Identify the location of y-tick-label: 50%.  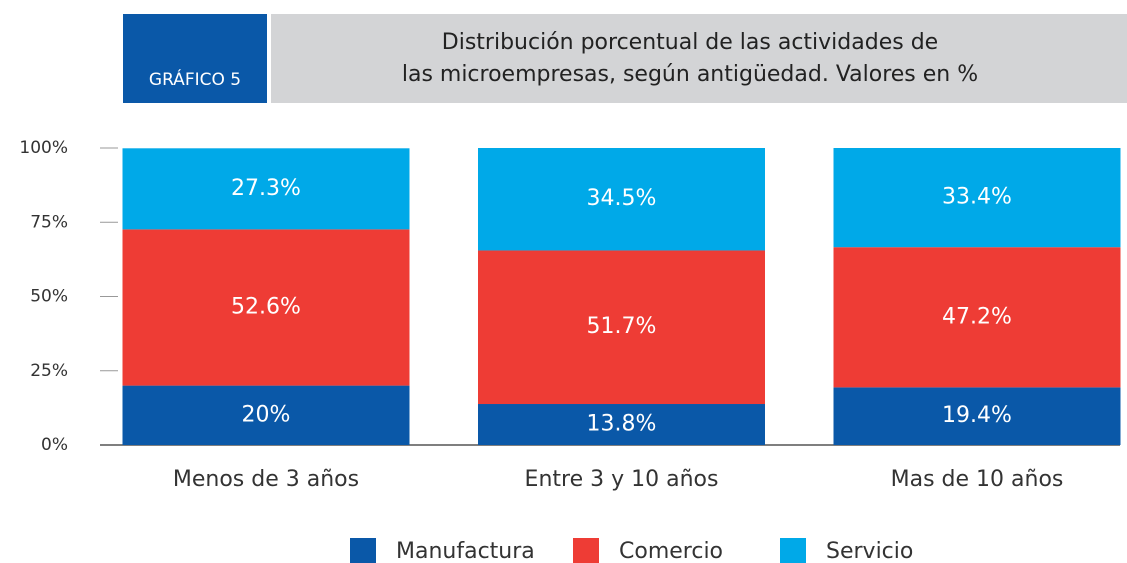
(49, 297).